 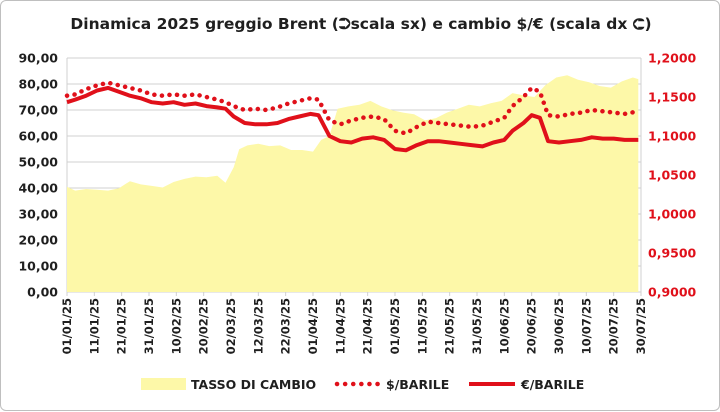 What do you see at coordinates (672, 292) in the screenshot?
I see `right-tick-label: 0,9000` at bounding box center [672, 292].